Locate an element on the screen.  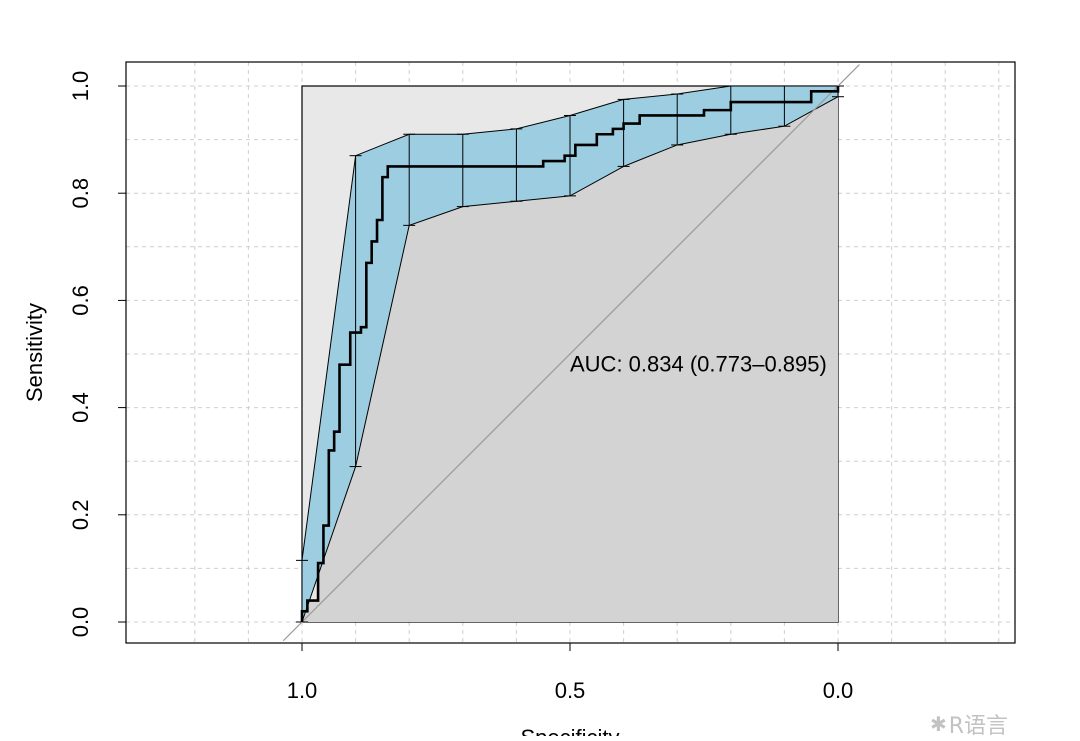
y-axis-label: Sensitivity is located at coordinates (34, 352).